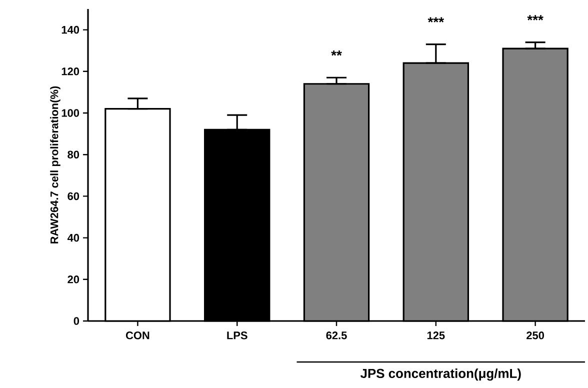  Describe the element at coordinates (71, 72) in the screenshot. I see `y-tick-label: 120` at that location.